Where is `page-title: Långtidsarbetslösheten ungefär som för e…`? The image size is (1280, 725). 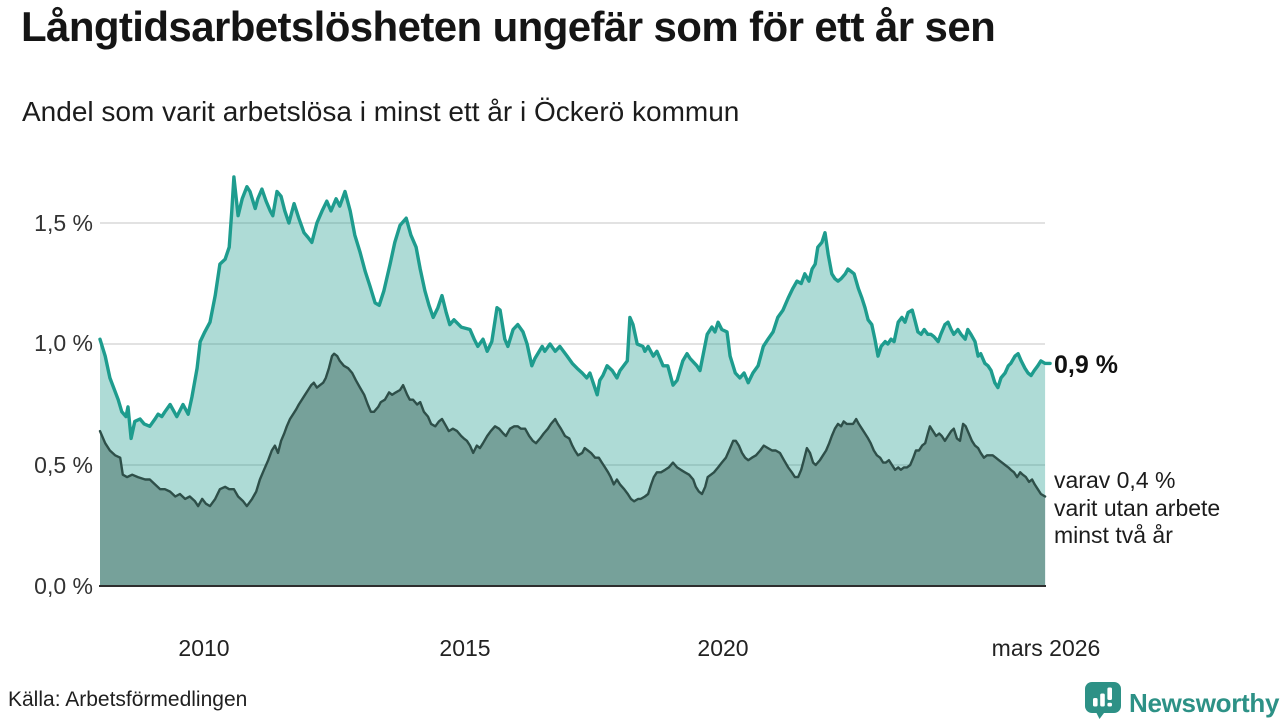 page-title: Långtidsarbetslösheten ungefär som för e… is located at coordinates (508, 26).